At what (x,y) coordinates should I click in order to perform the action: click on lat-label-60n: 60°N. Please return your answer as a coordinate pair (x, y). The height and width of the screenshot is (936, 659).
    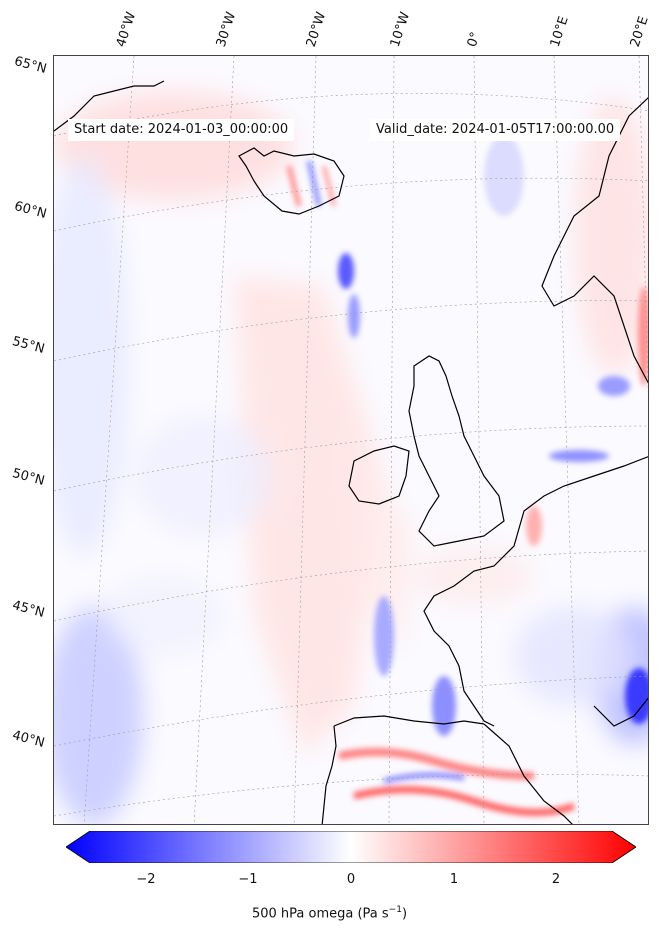
    Looking at the image, I should click on (30, 210).